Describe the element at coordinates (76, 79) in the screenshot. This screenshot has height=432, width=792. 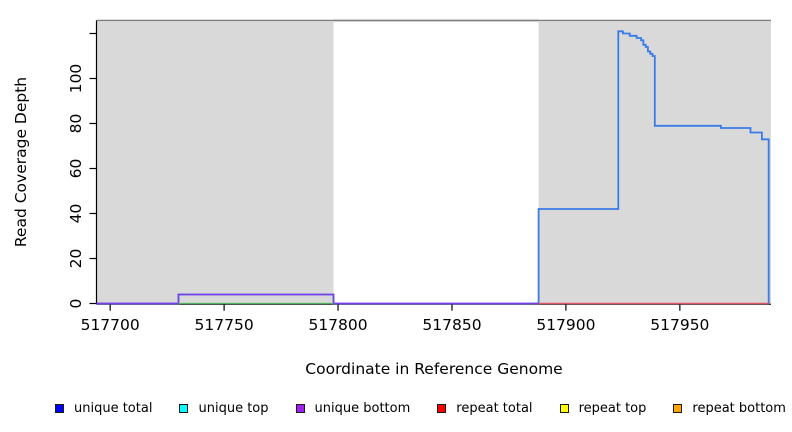
I see `y-tick-label: 100` at that location.